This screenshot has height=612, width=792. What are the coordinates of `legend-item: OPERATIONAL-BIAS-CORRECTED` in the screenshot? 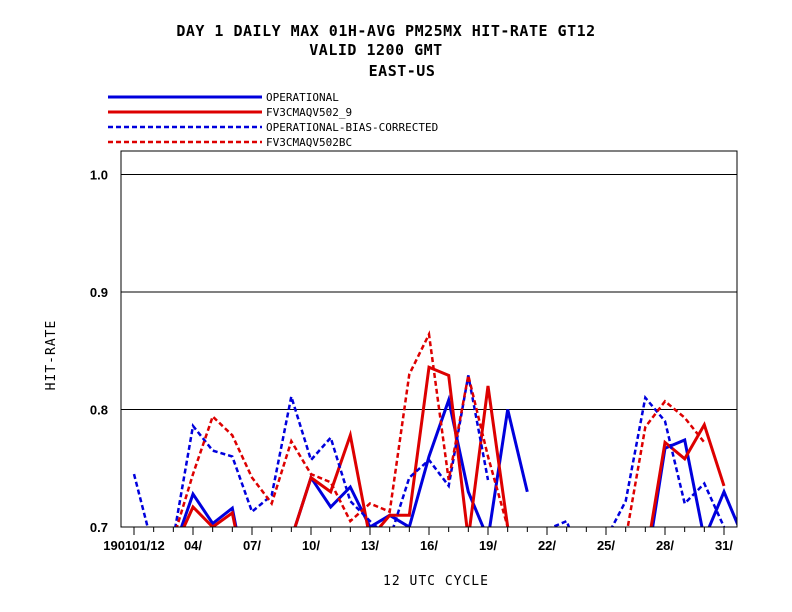 It's located at (273, 127).